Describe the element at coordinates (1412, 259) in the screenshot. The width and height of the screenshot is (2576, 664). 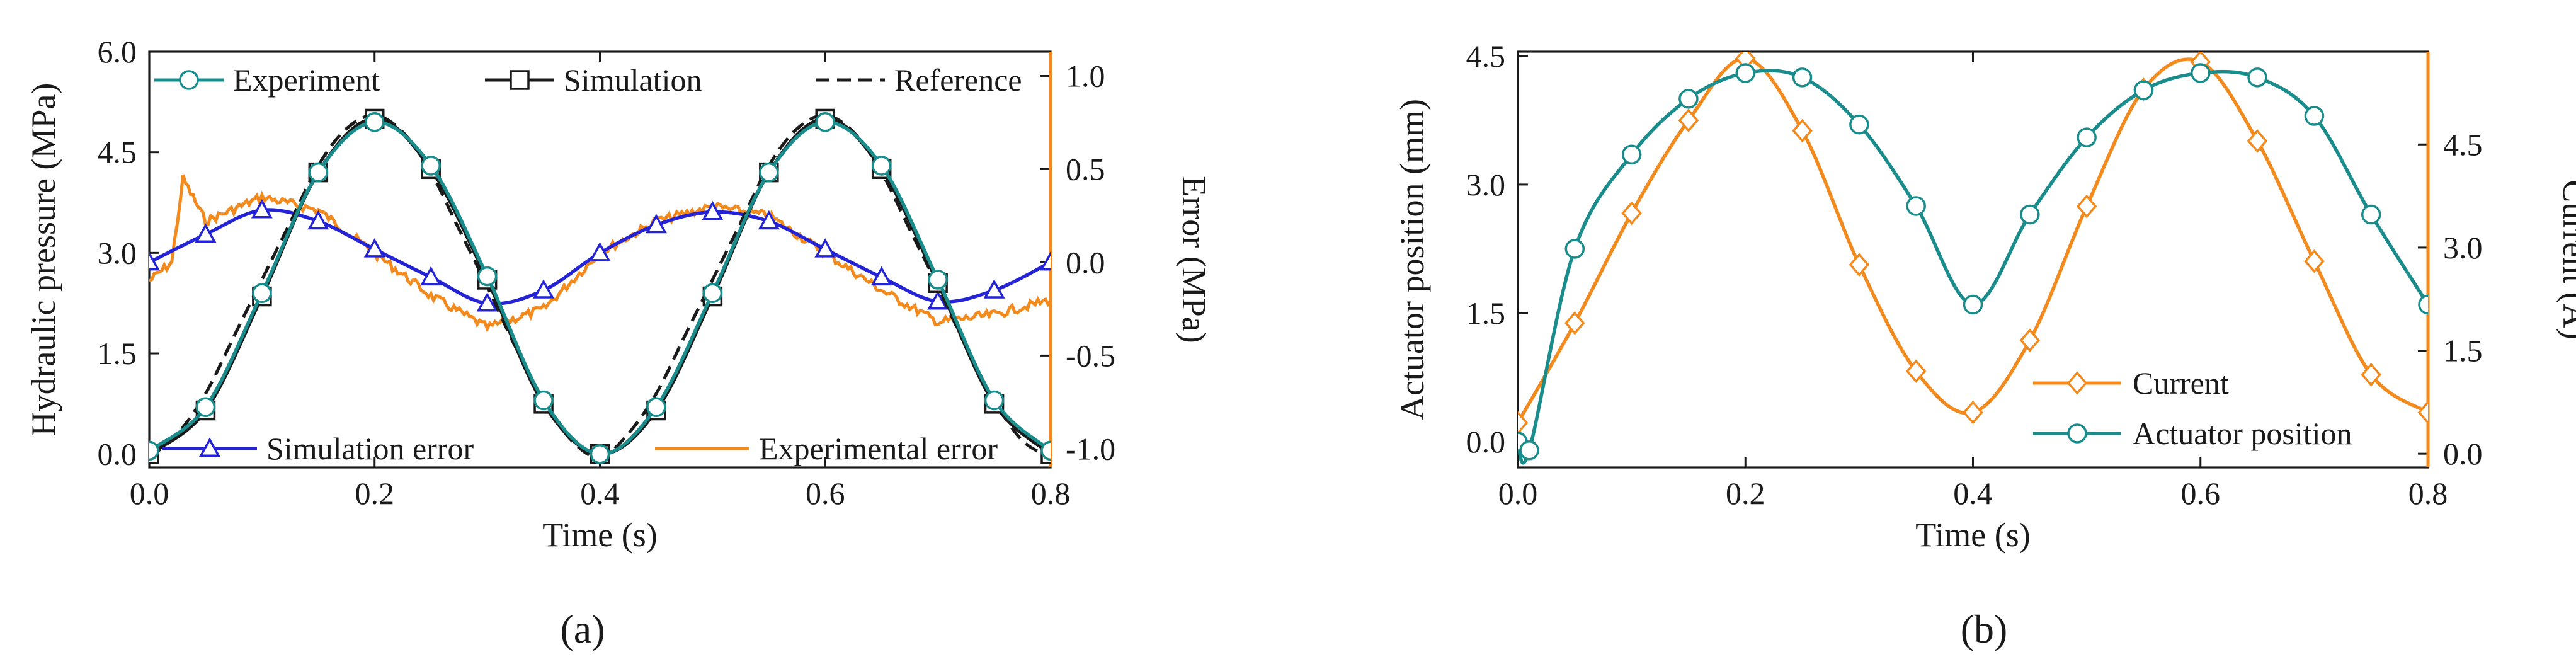
I see `y-left-axis-title: Actuator position (mm)` at that location.